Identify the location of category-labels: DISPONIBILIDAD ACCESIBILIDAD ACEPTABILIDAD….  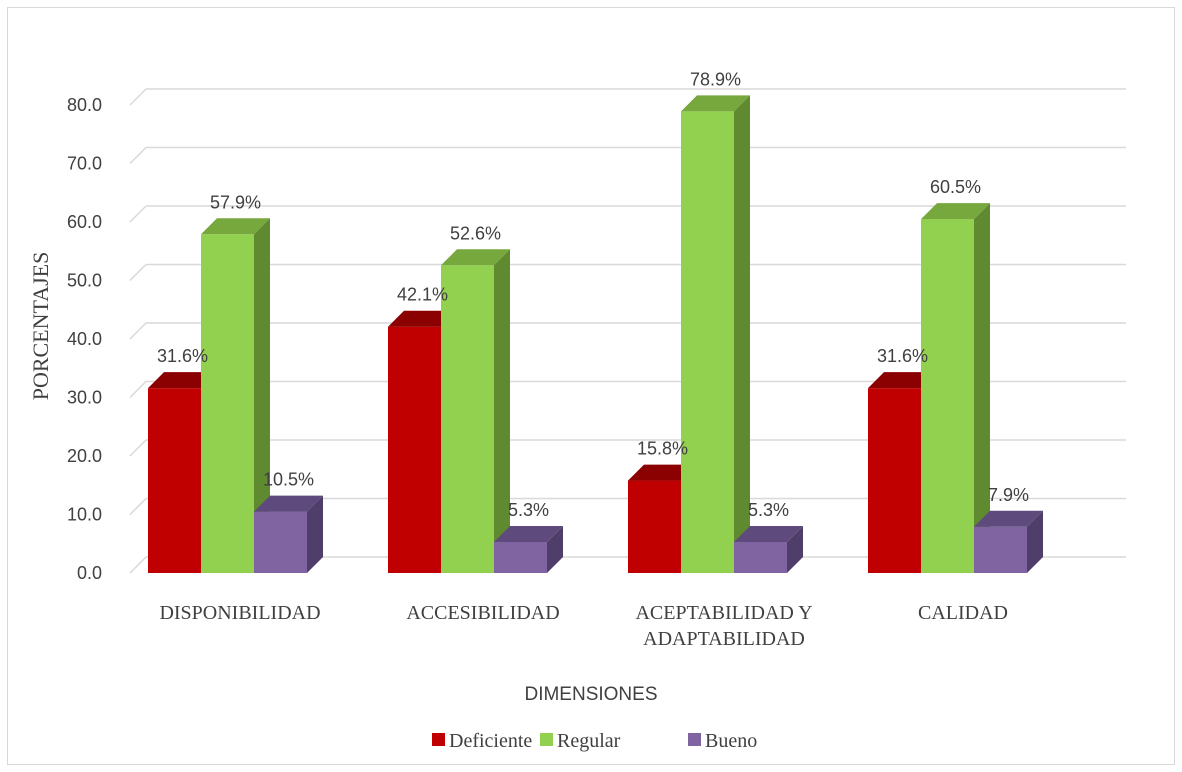
(583, 626).